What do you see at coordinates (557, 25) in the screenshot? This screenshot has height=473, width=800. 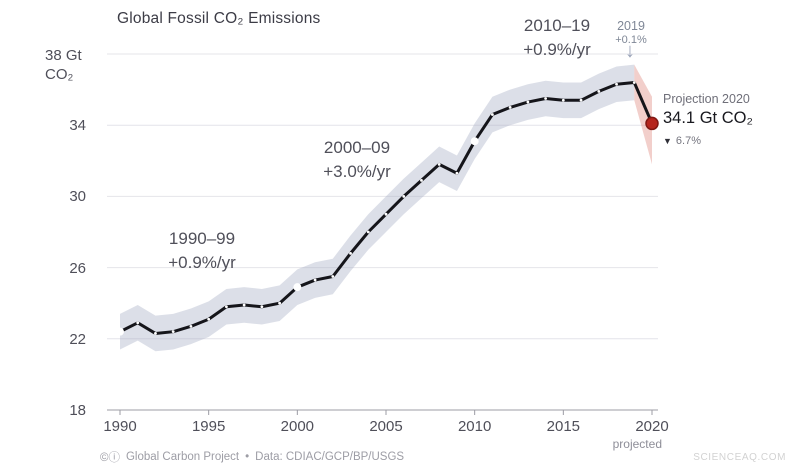 I see `annotation-2010s-range: 2010–19` at bounding box center [557, 25].